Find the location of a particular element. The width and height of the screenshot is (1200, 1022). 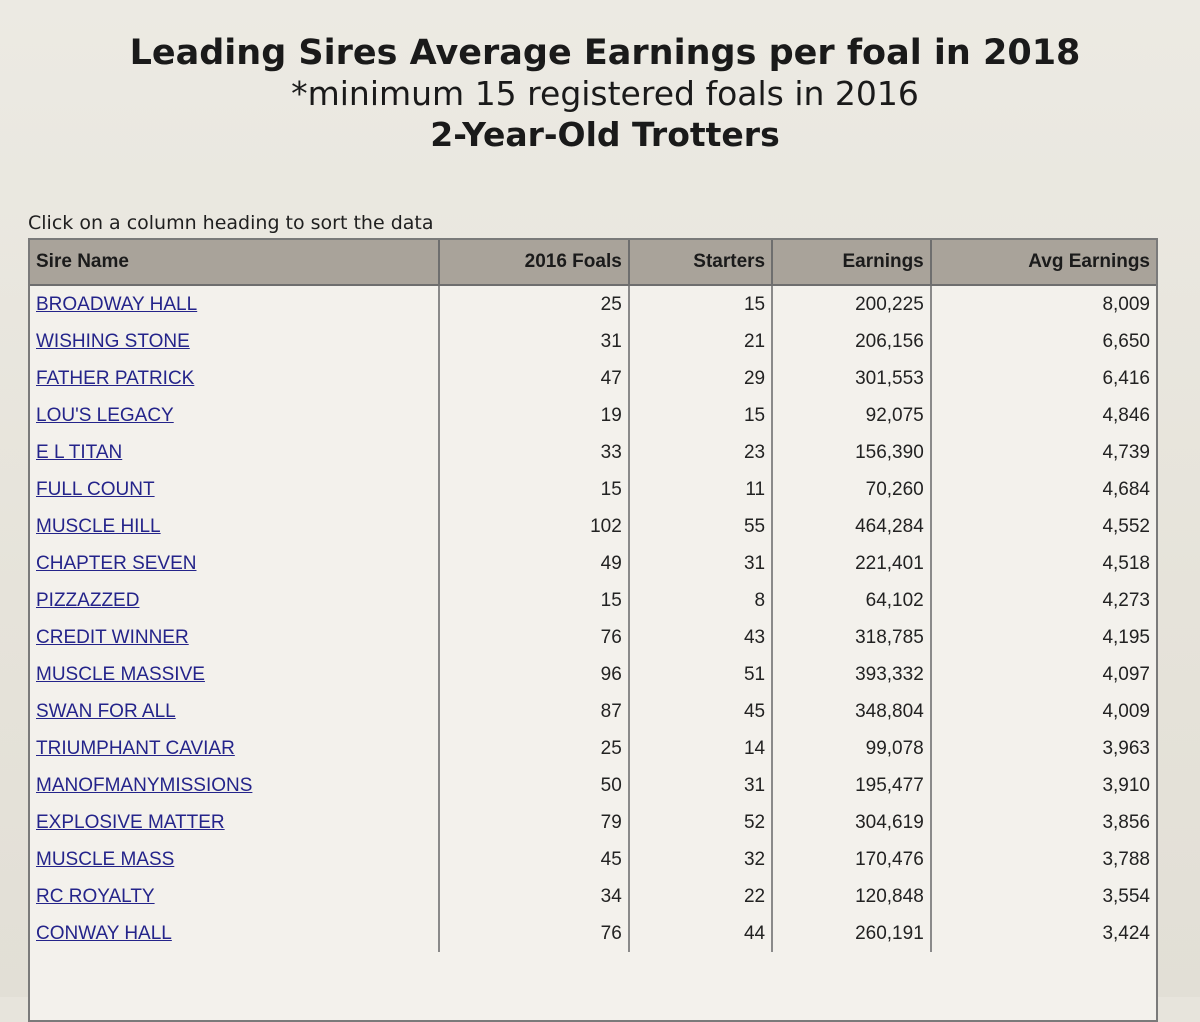

table-row: WISHING STONE 31 21 206,156 6,650 is located at coordinates (593, 341).